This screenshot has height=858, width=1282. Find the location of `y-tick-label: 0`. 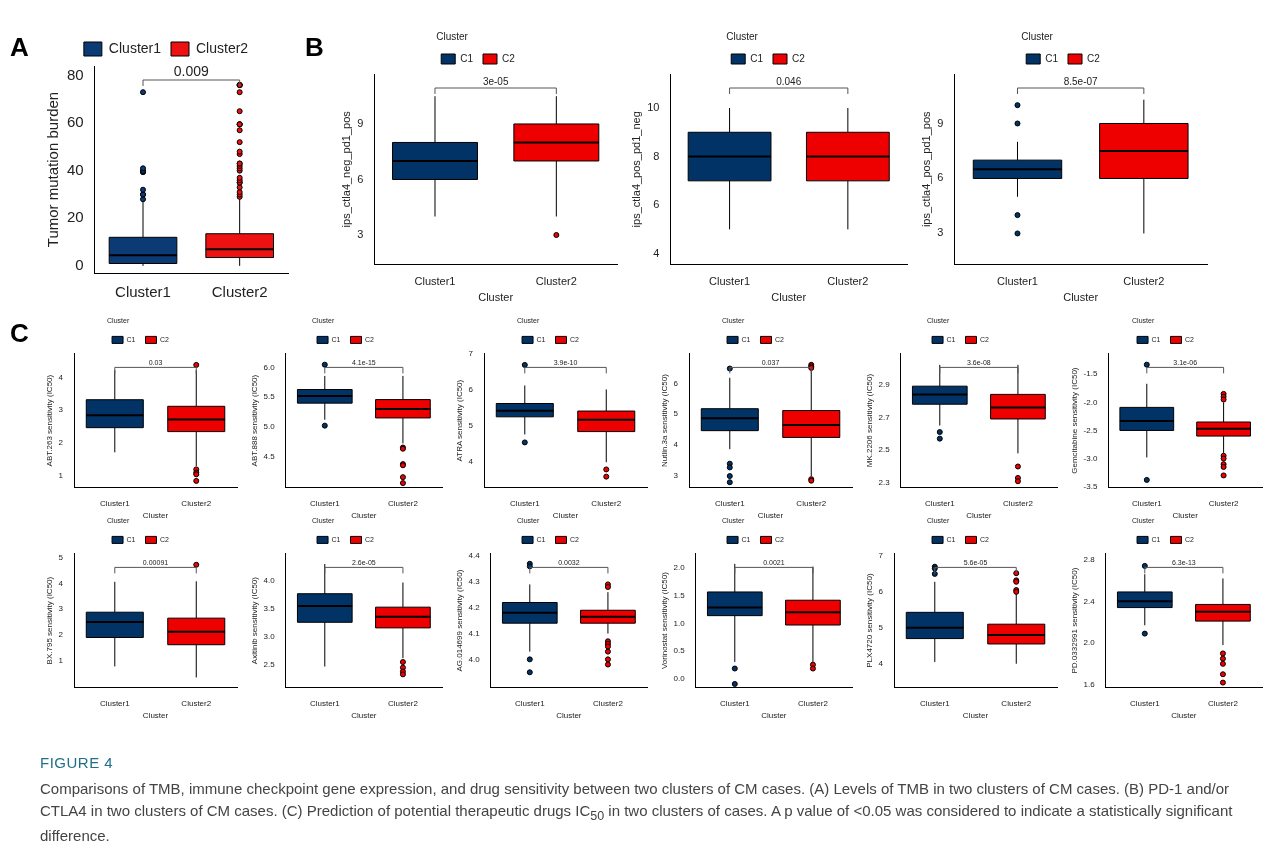

y-tick-label: 0 is located at coordinates (79, 264).